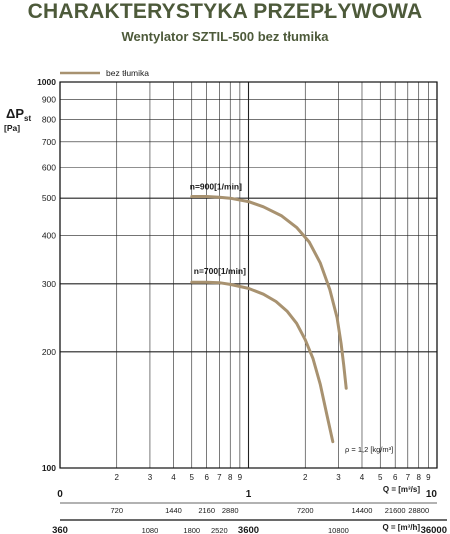  Describe the element at coordinates (15, 113) in the screenshot. I see `y-axis-label: ΔP` at that location.